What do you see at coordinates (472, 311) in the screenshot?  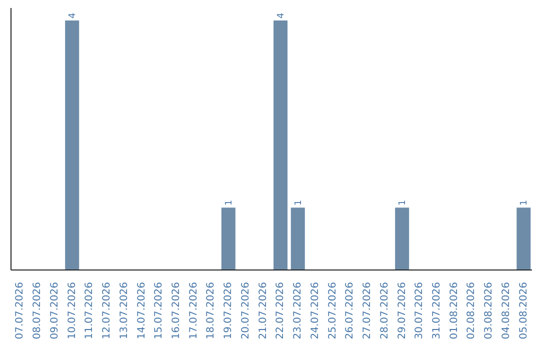 I see `x-tick-label: 02.08.2026` at bounding box center [472, 311].